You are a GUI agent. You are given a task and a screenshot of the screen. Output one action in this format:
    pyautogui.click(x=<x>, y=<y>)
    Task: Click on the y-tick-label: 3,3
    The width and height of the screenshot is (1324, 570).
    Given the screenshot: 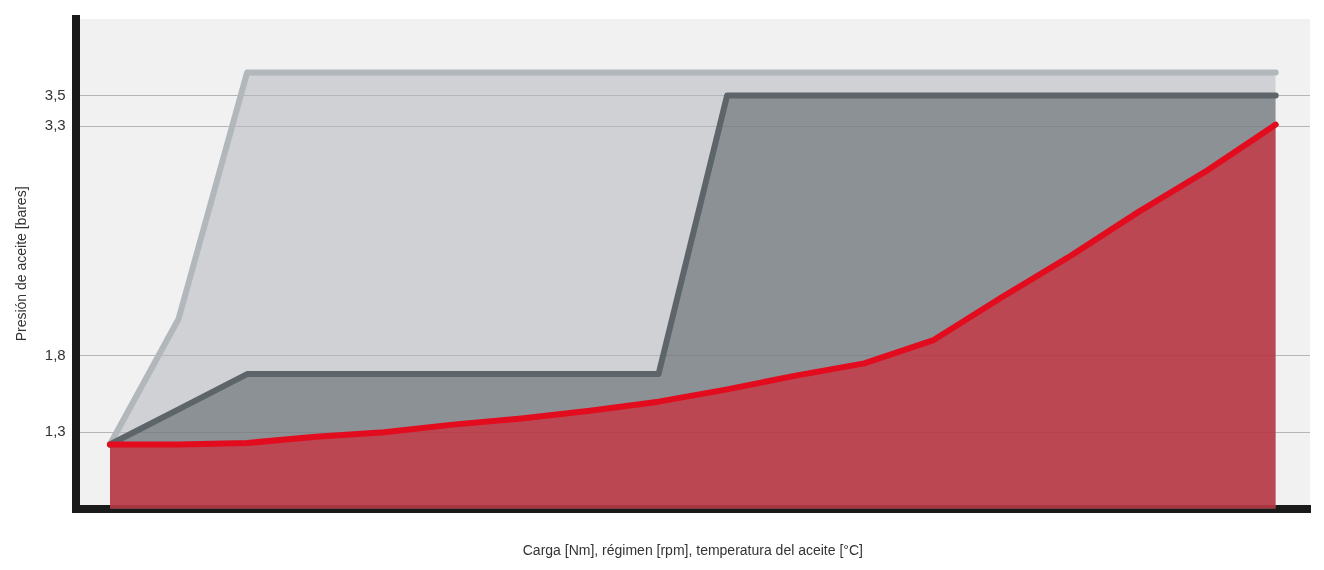 What is the action you would take?
    pyautogui.click(x=55, y=125)
    